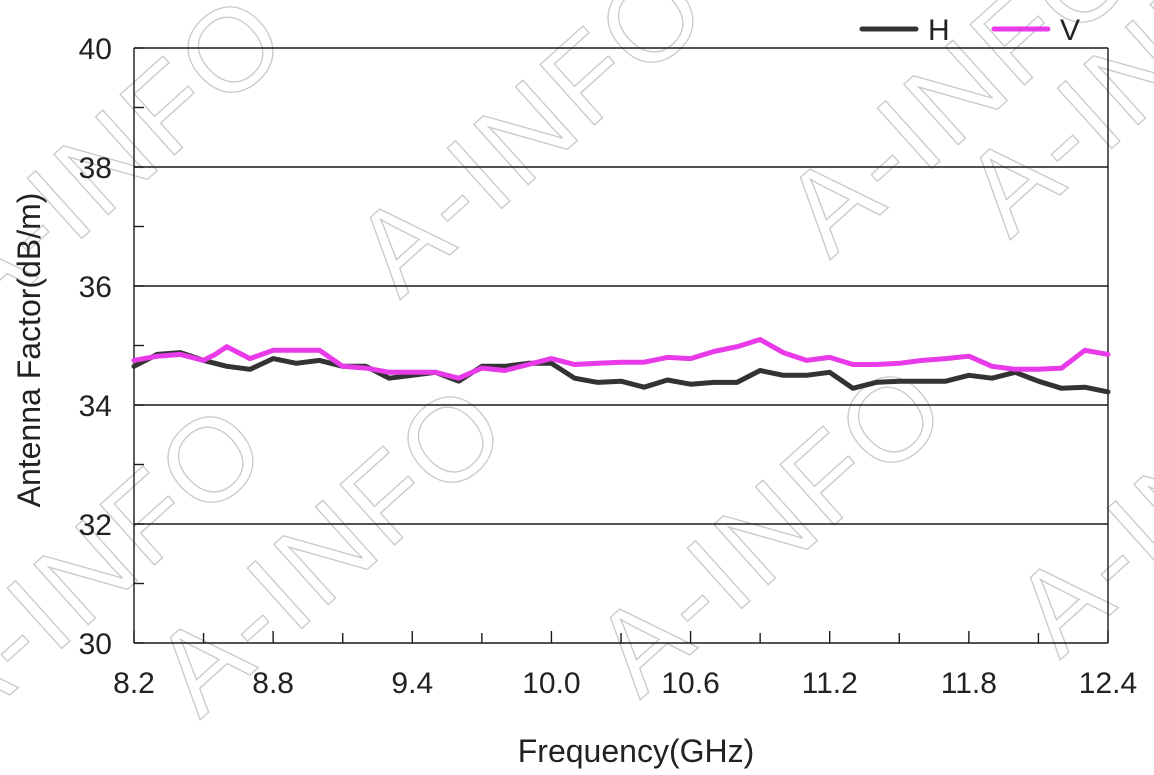 The height and width of the screenshot is (775, 1154). I want to click on x-tick-label: 11.2, so click(830, 683).